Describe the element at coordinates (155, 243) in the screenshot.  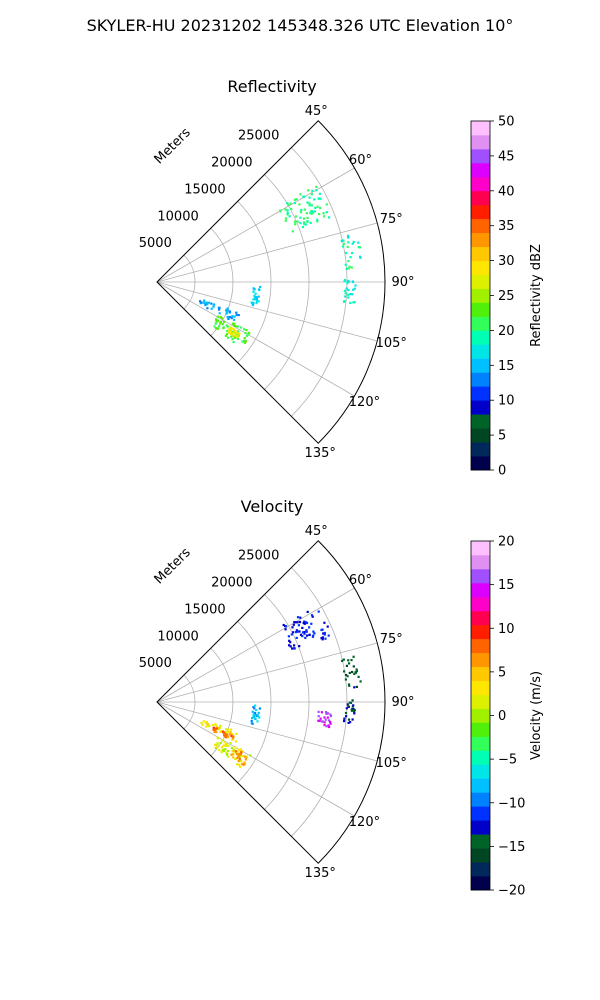
I see `range-tick-label: 5000` at that location.